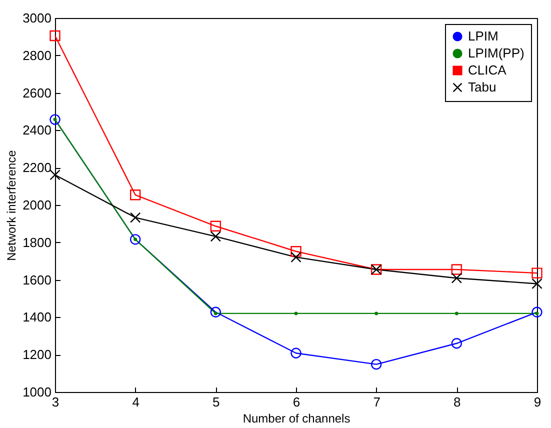 This screenshot has width=551, height=428. Describe the element at coordinates (496, 53) in the screenshot. I see `legend-label: LPIM(PP)` at that location.